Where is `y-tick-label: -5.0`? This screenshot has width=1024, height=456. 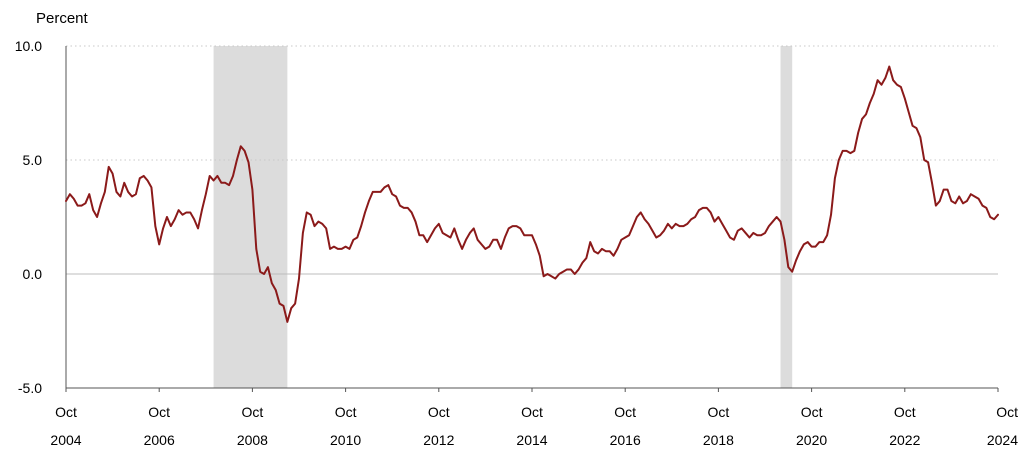
y-tick-label: -5.0 is located at coordinates (30, 388).